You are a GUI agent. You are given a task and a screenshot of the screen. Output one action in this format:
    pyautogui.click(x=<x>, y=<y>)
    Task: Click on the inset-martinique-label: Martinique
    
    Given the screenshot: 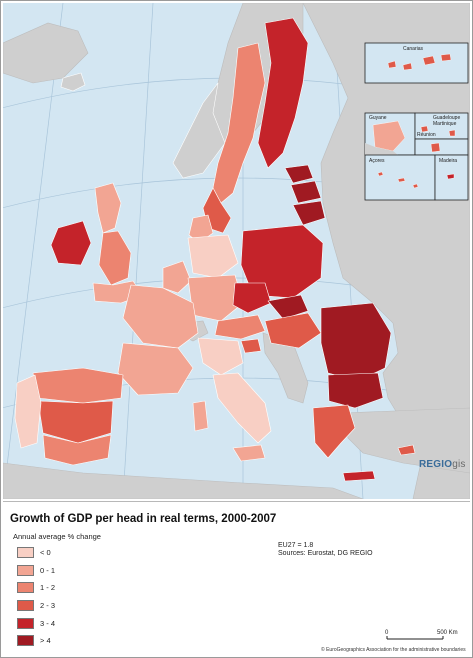 What is the action you would take?
    pyautogui.click(x=445, y=124)
    